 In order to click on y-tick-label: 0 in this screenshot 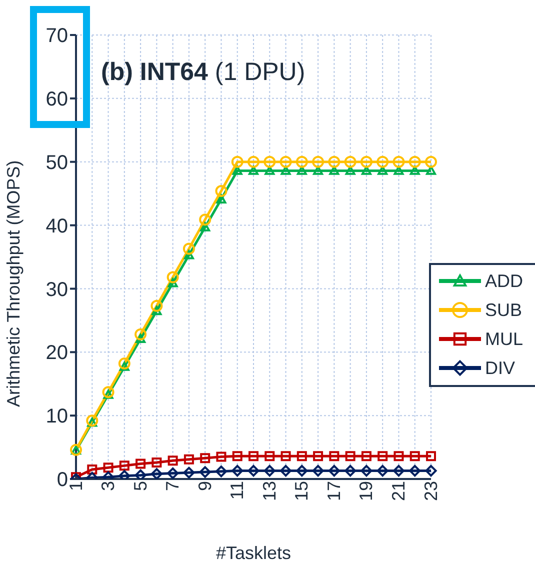, I will do `click(62, 480)`.